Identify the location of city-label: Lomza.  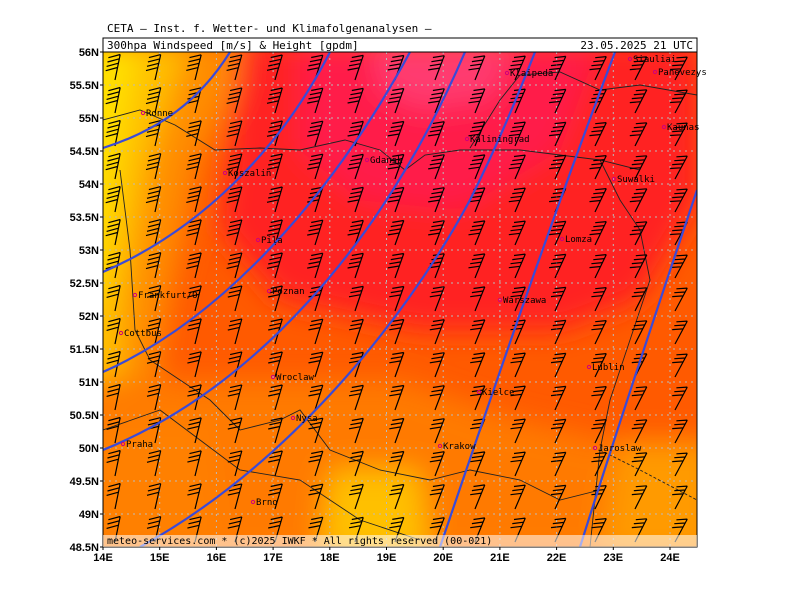
(578, 240).